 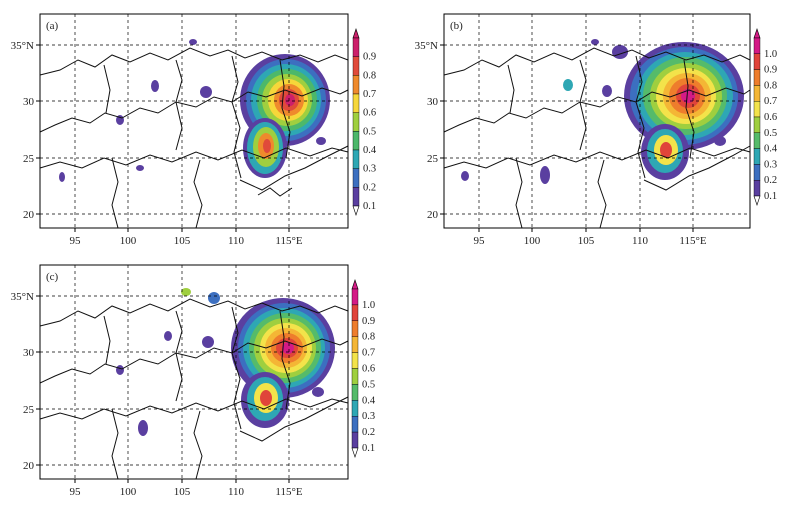 I want to click on y-tick-label: 35°N, so click(x=426, y=46).